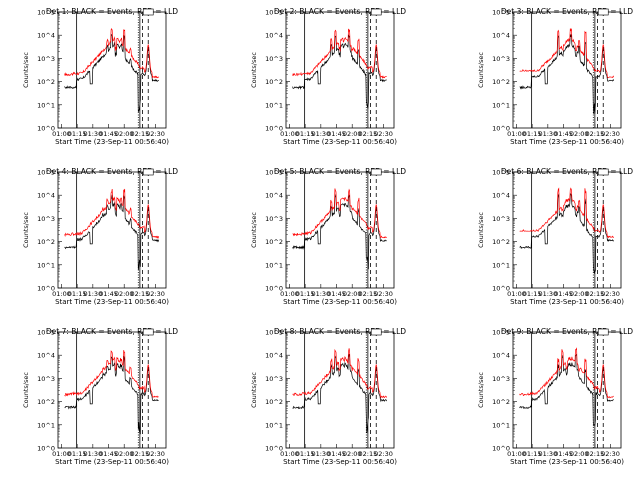 This screenshot has width=640, height=480. Describe the element at coordinates (46, 196) in the screenshot. I see `y-tick-label: 10^4` at that location.